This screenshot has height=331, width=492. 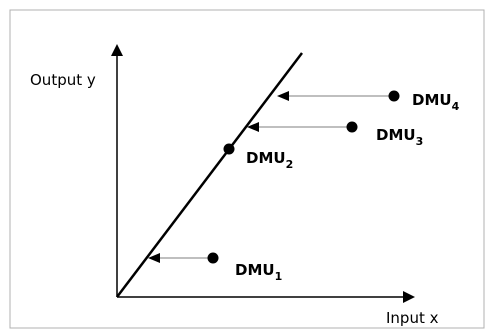 I want to click on dmu4-point, so click(x=394, y=96).